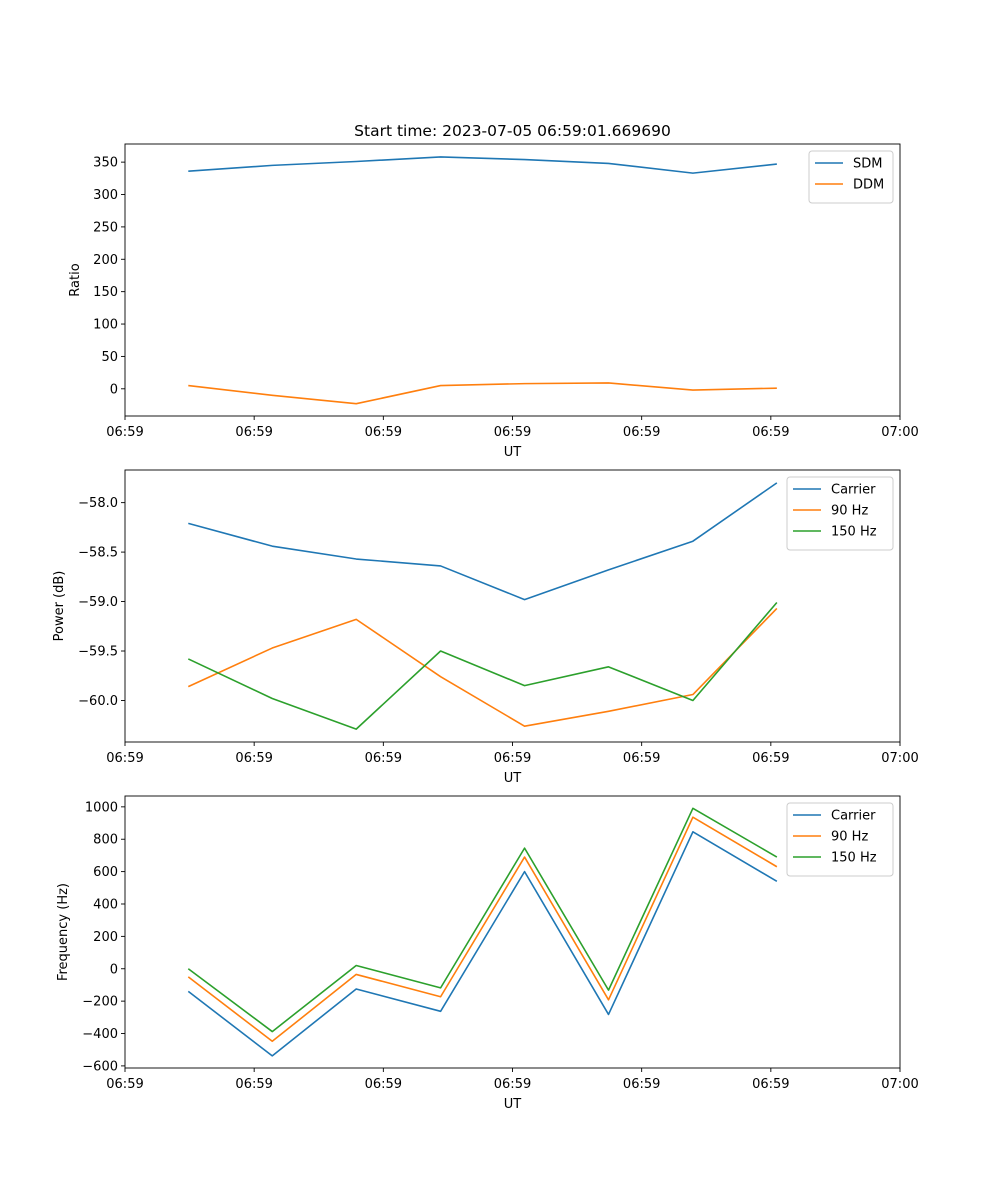 This screenshot has height=1200, width=1000. What do you see at coordinates (98, 553) in the screenshot?
I see `y-tick-label: −58.5` at bounding box center [98, 553].